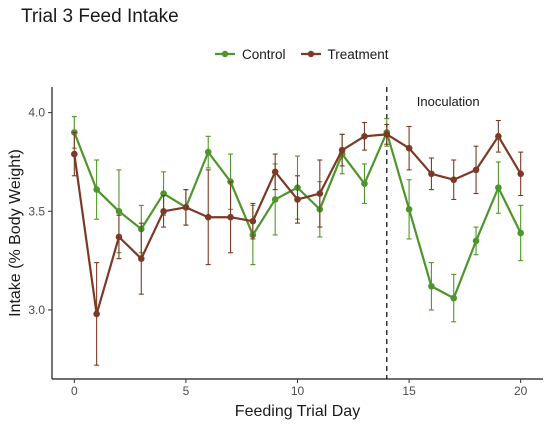 The width and height of the screenshot is (550, 425). I want to click on y-axis-label: Intake (% Body Weight), so click(15, 233).